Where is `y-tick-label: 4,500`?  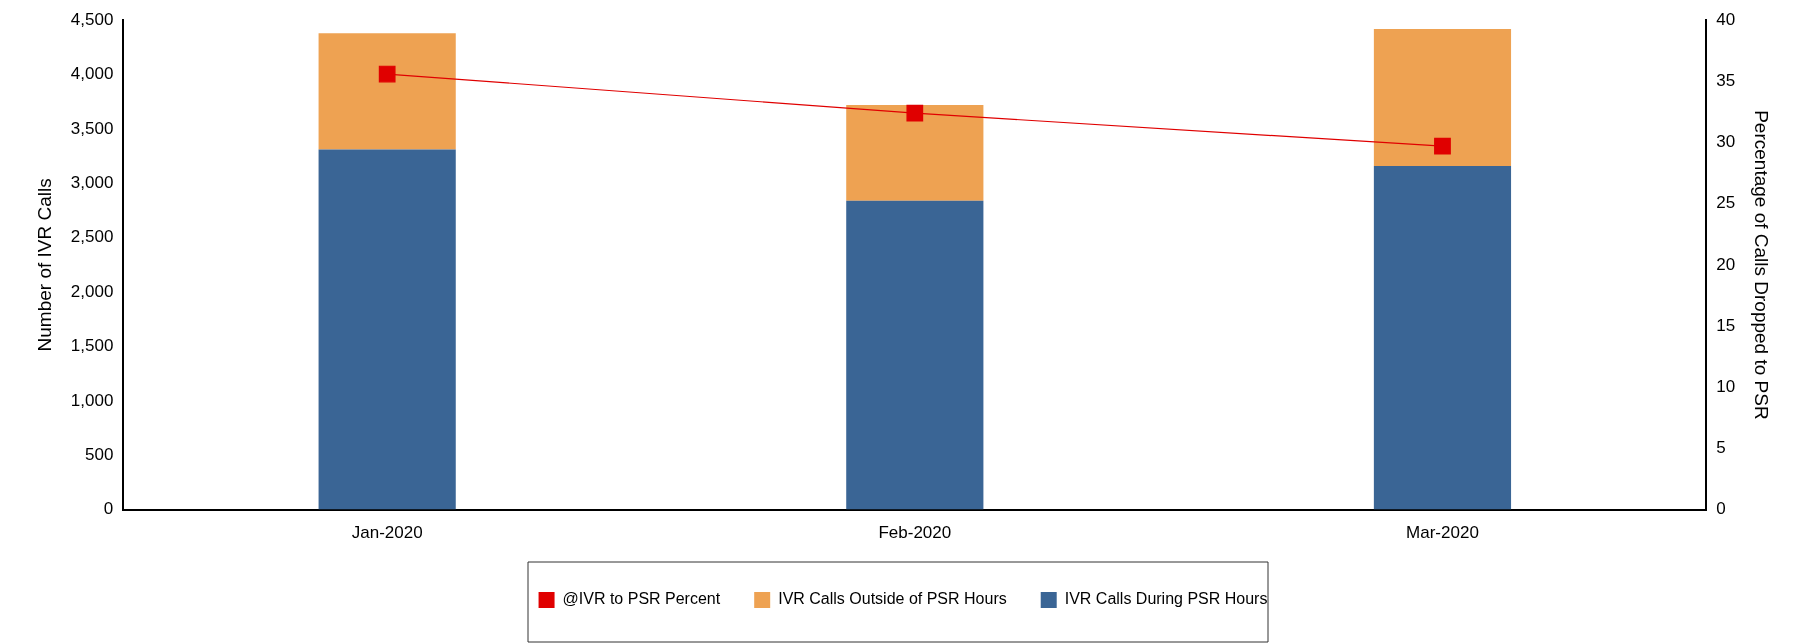 y-tick-label: 4,500 is located at coordinates (92, 19).